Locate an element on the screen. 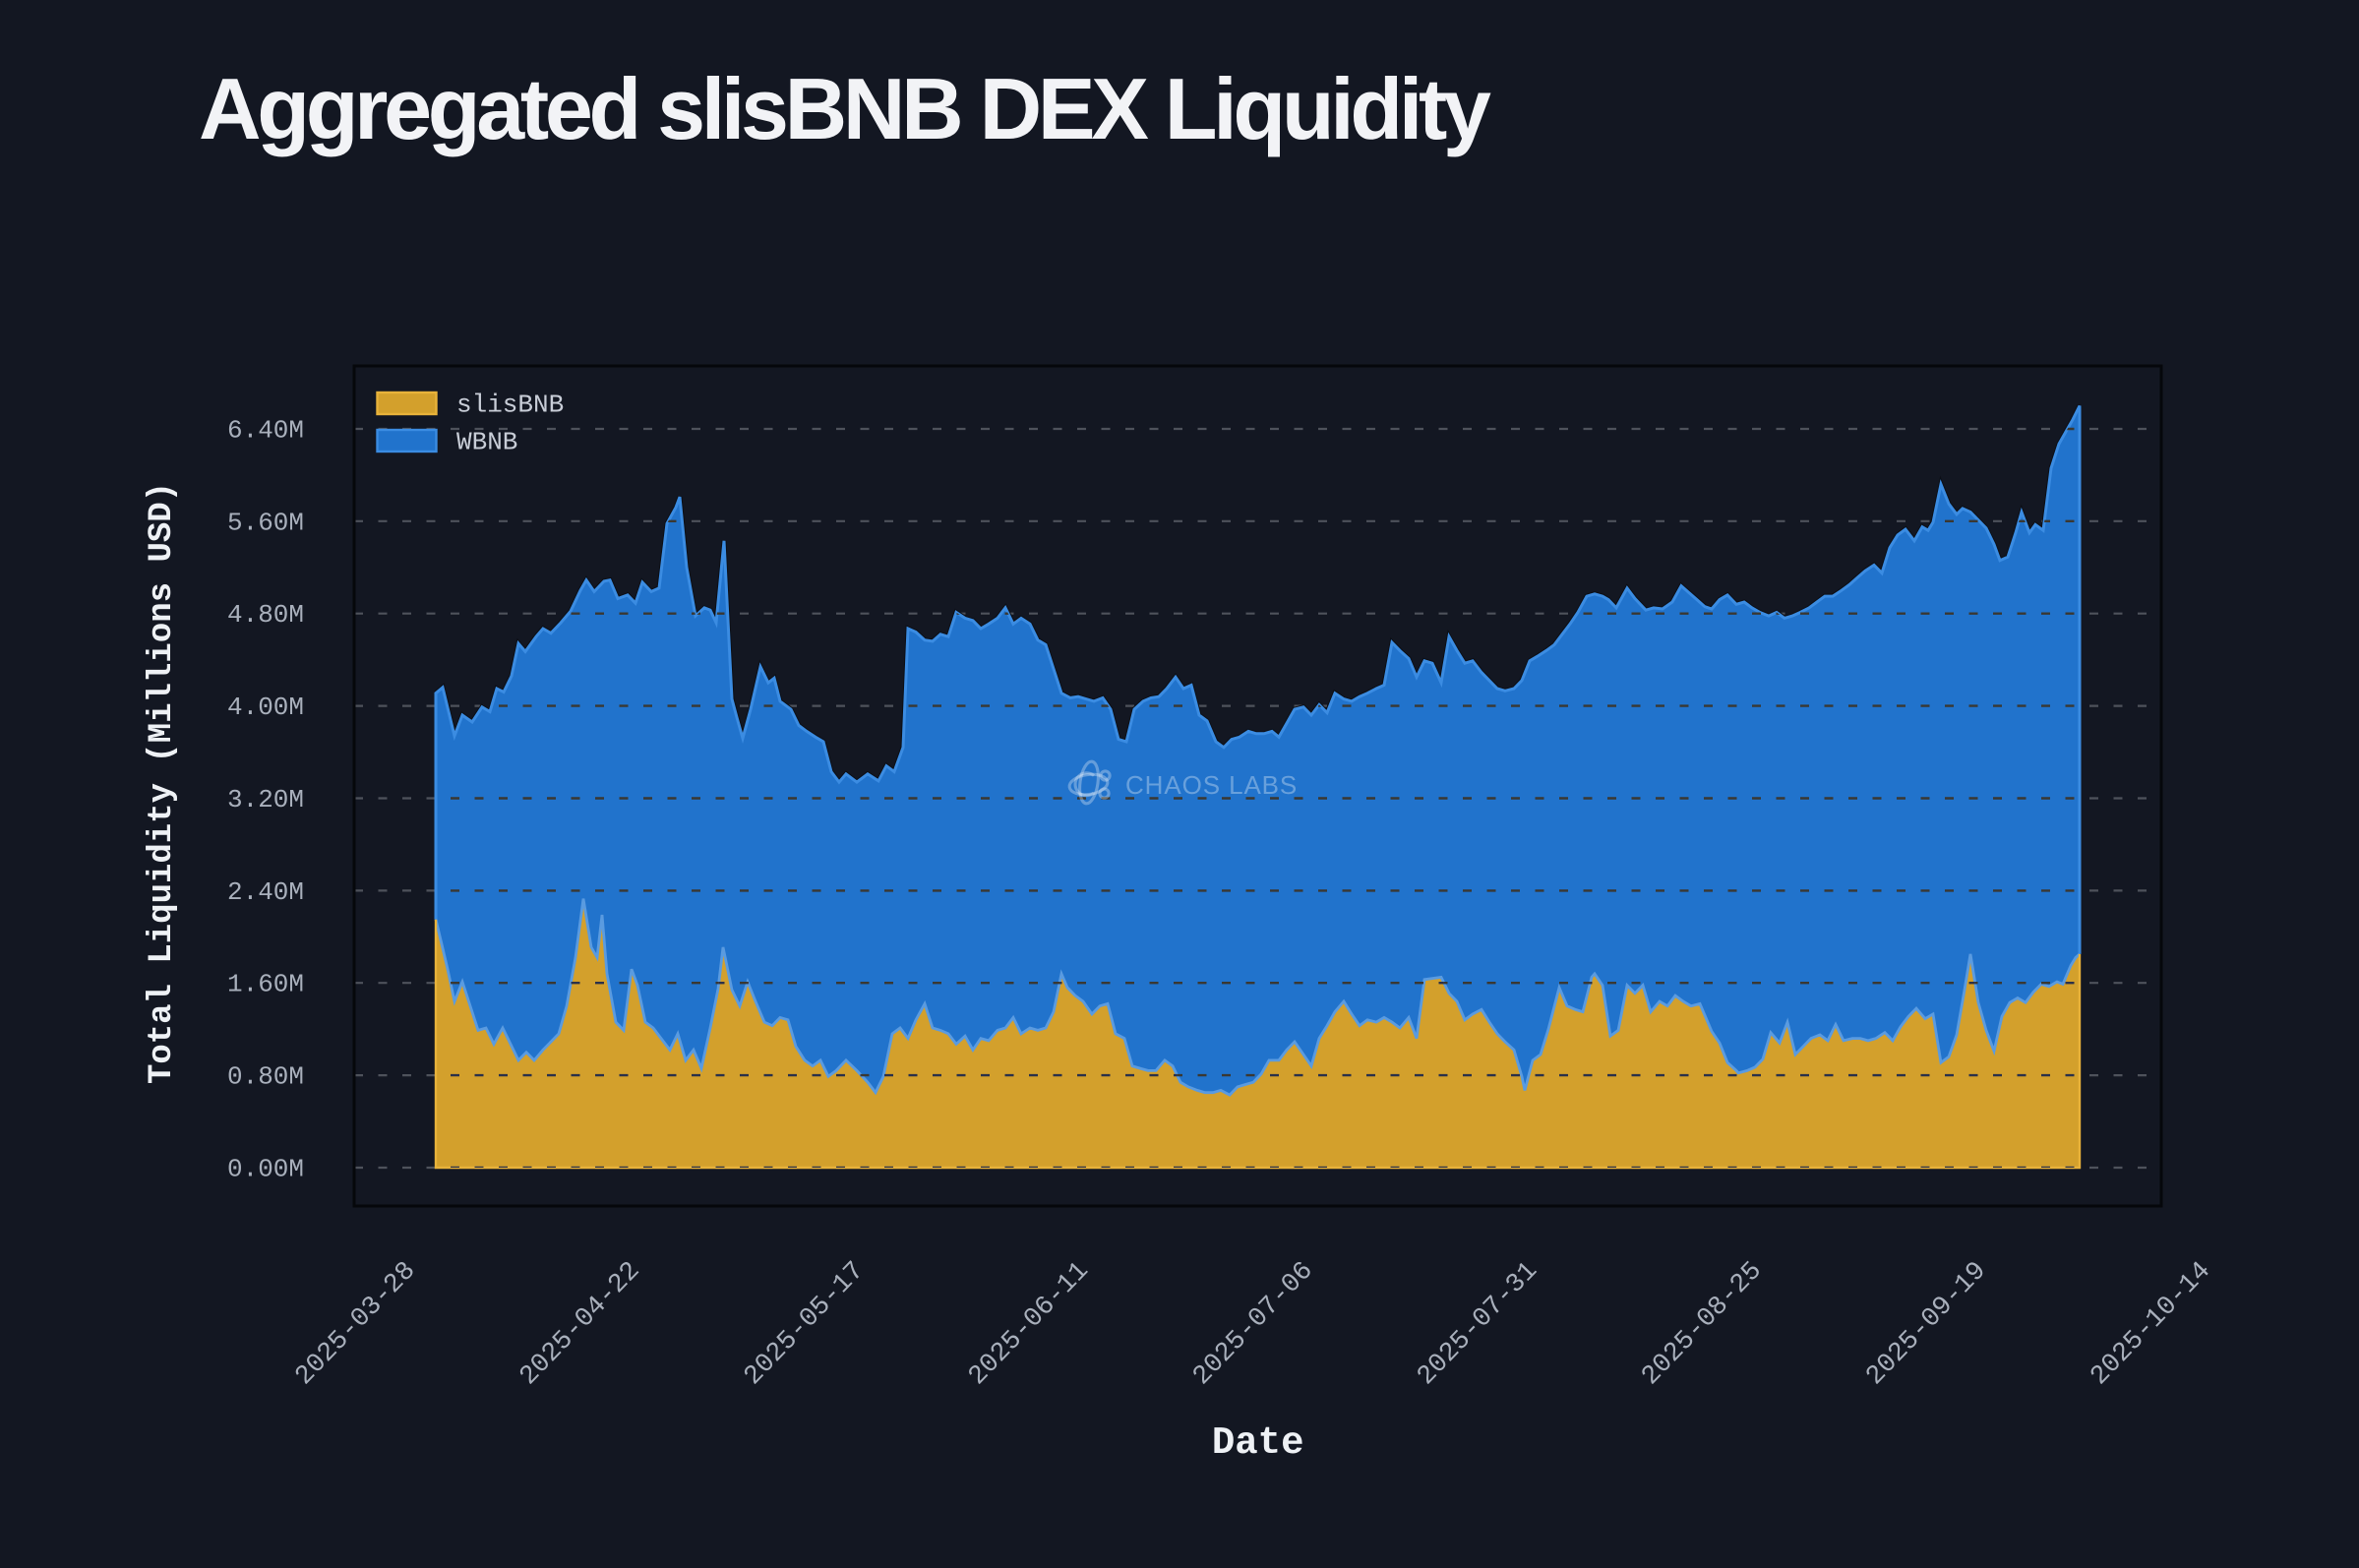  svg-text: slisBNB is located at coordinates (510, 405).